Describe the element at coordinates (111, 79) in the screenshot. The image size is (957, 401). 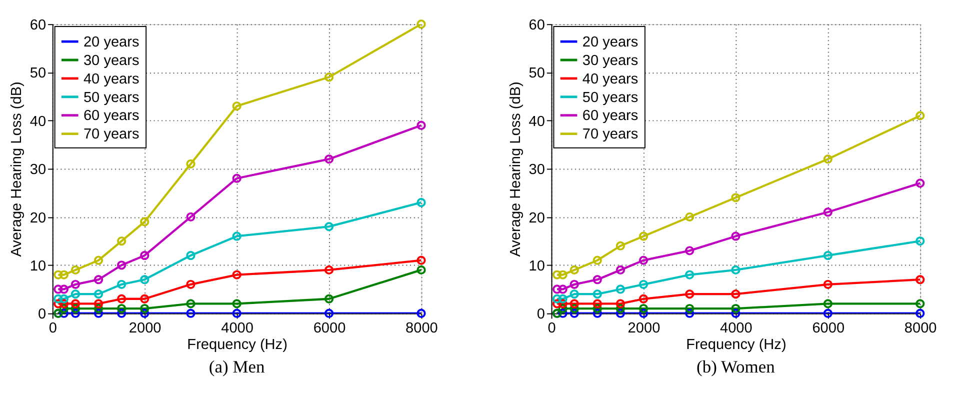
I see `legend-label: 40 years` at that location.